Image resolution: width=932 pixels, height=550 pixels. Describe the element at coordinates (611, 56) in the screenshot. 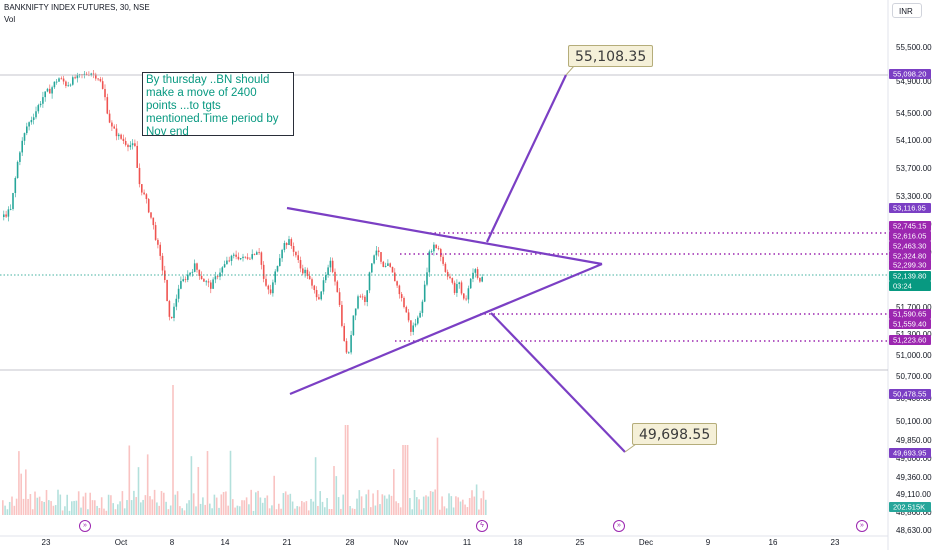

I see `upper-target-callout: 55,108.35` at that location.